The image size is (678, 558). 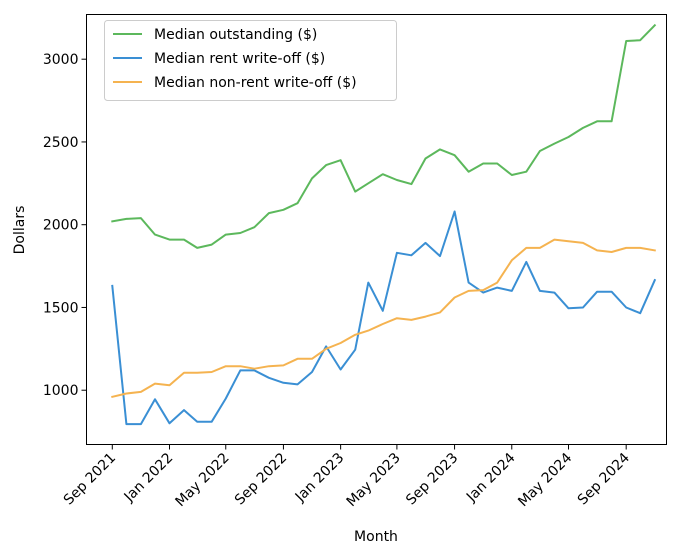 I want to click on x-tick-label-8: May 2024, so click(x=545, y=480).